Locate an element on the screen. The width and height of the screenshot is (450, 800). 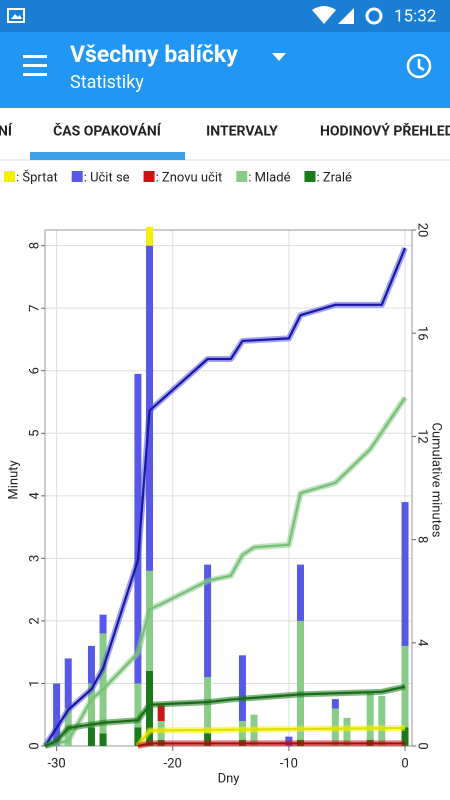
clock: 15:32 is located at coordinates (415, 16).